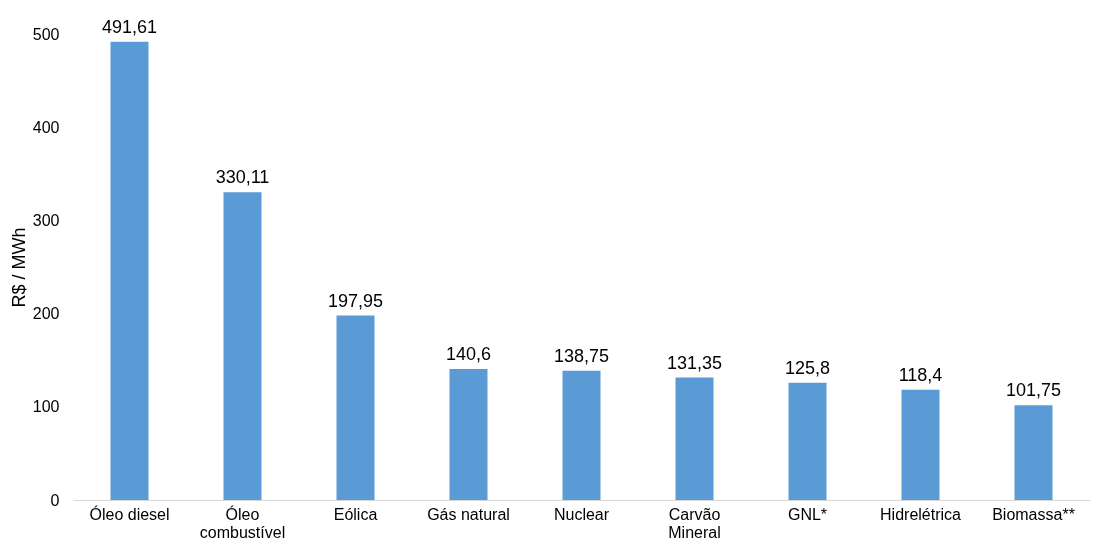 This screenshot has height=552, width=1109. What do you see at coordinates (1033, 514) in the screenshot?
I see `x-tick-label: Biomassa**` at bounding box center [1033, 514].